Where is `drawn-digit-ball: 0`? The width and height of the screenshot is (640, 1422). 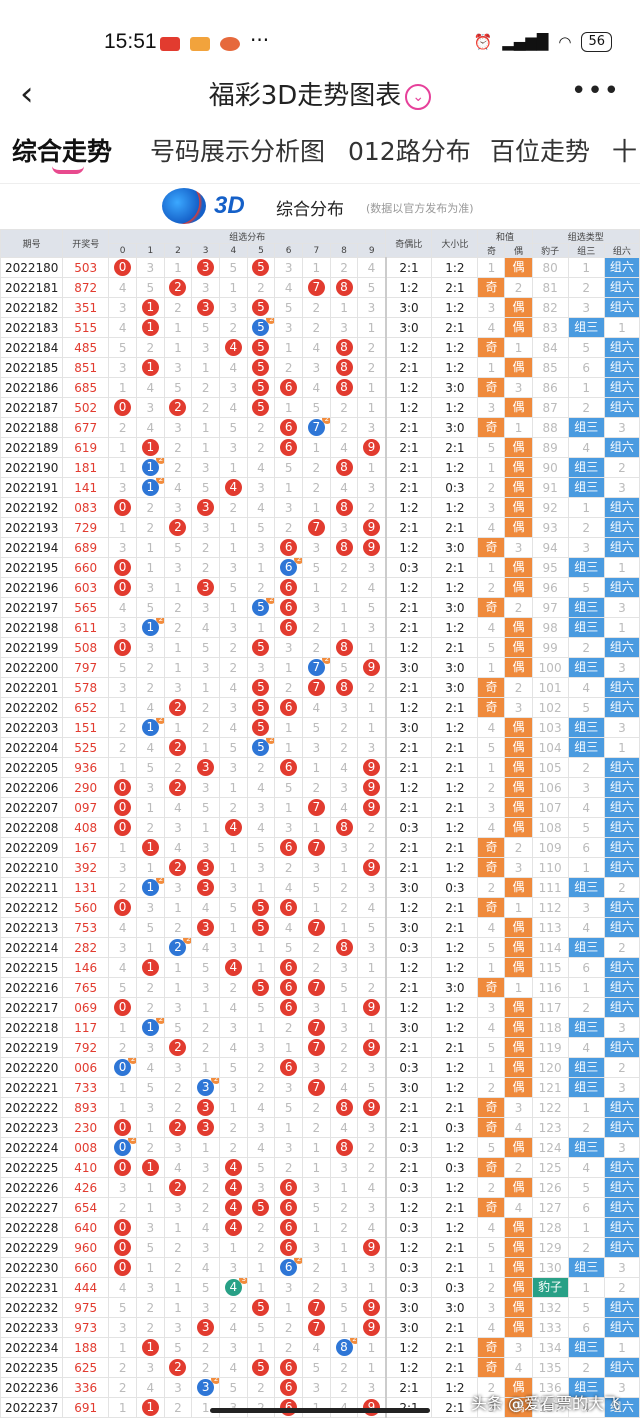 drawn-digit-ball: 0 is located at coordinates (123, 507).